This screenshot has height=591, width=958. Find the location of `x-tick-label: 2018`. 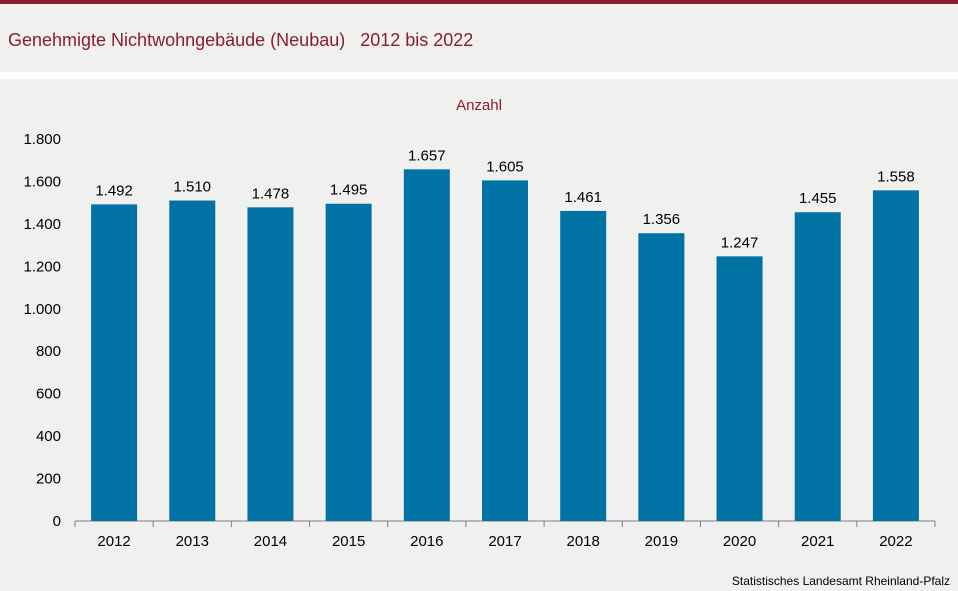

x-tick-label: 2018 is located at coordinates (582, 541).